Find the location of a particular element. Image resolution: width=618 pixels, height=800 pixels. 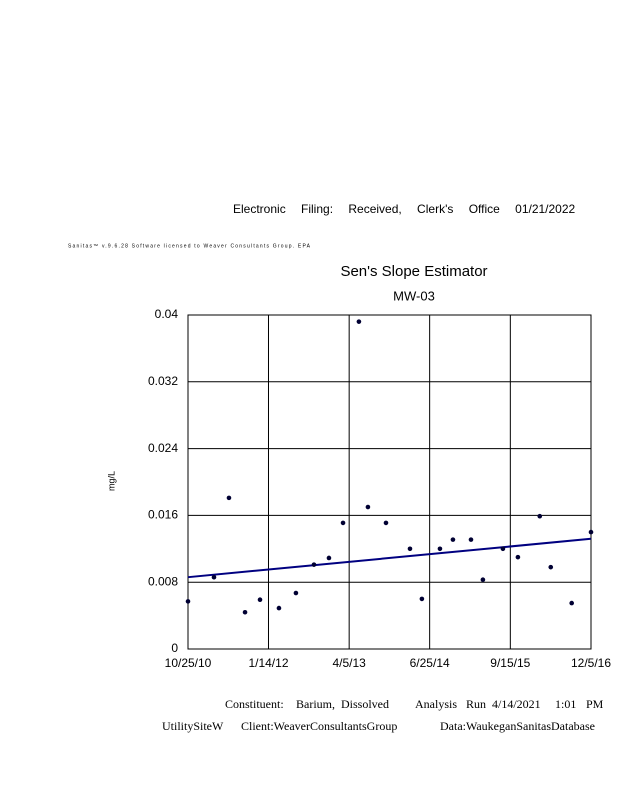

x-tick-label: 10/25/10 is located at coordinates (188, 663).